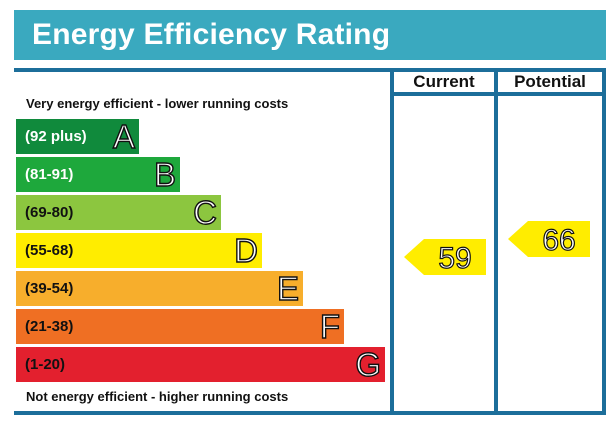 The image size is (606, 437). I want to click on band-range-label: (81-91), so click(49, 174).